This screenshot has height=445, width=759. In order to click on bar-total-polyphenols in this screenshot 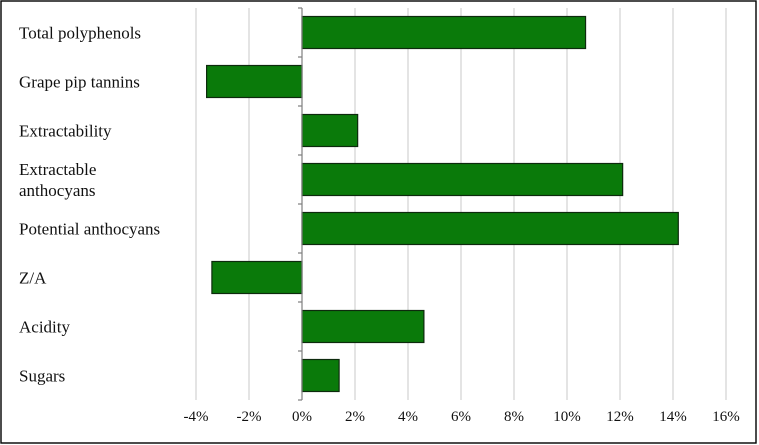, I will do `click(444, 32)`.